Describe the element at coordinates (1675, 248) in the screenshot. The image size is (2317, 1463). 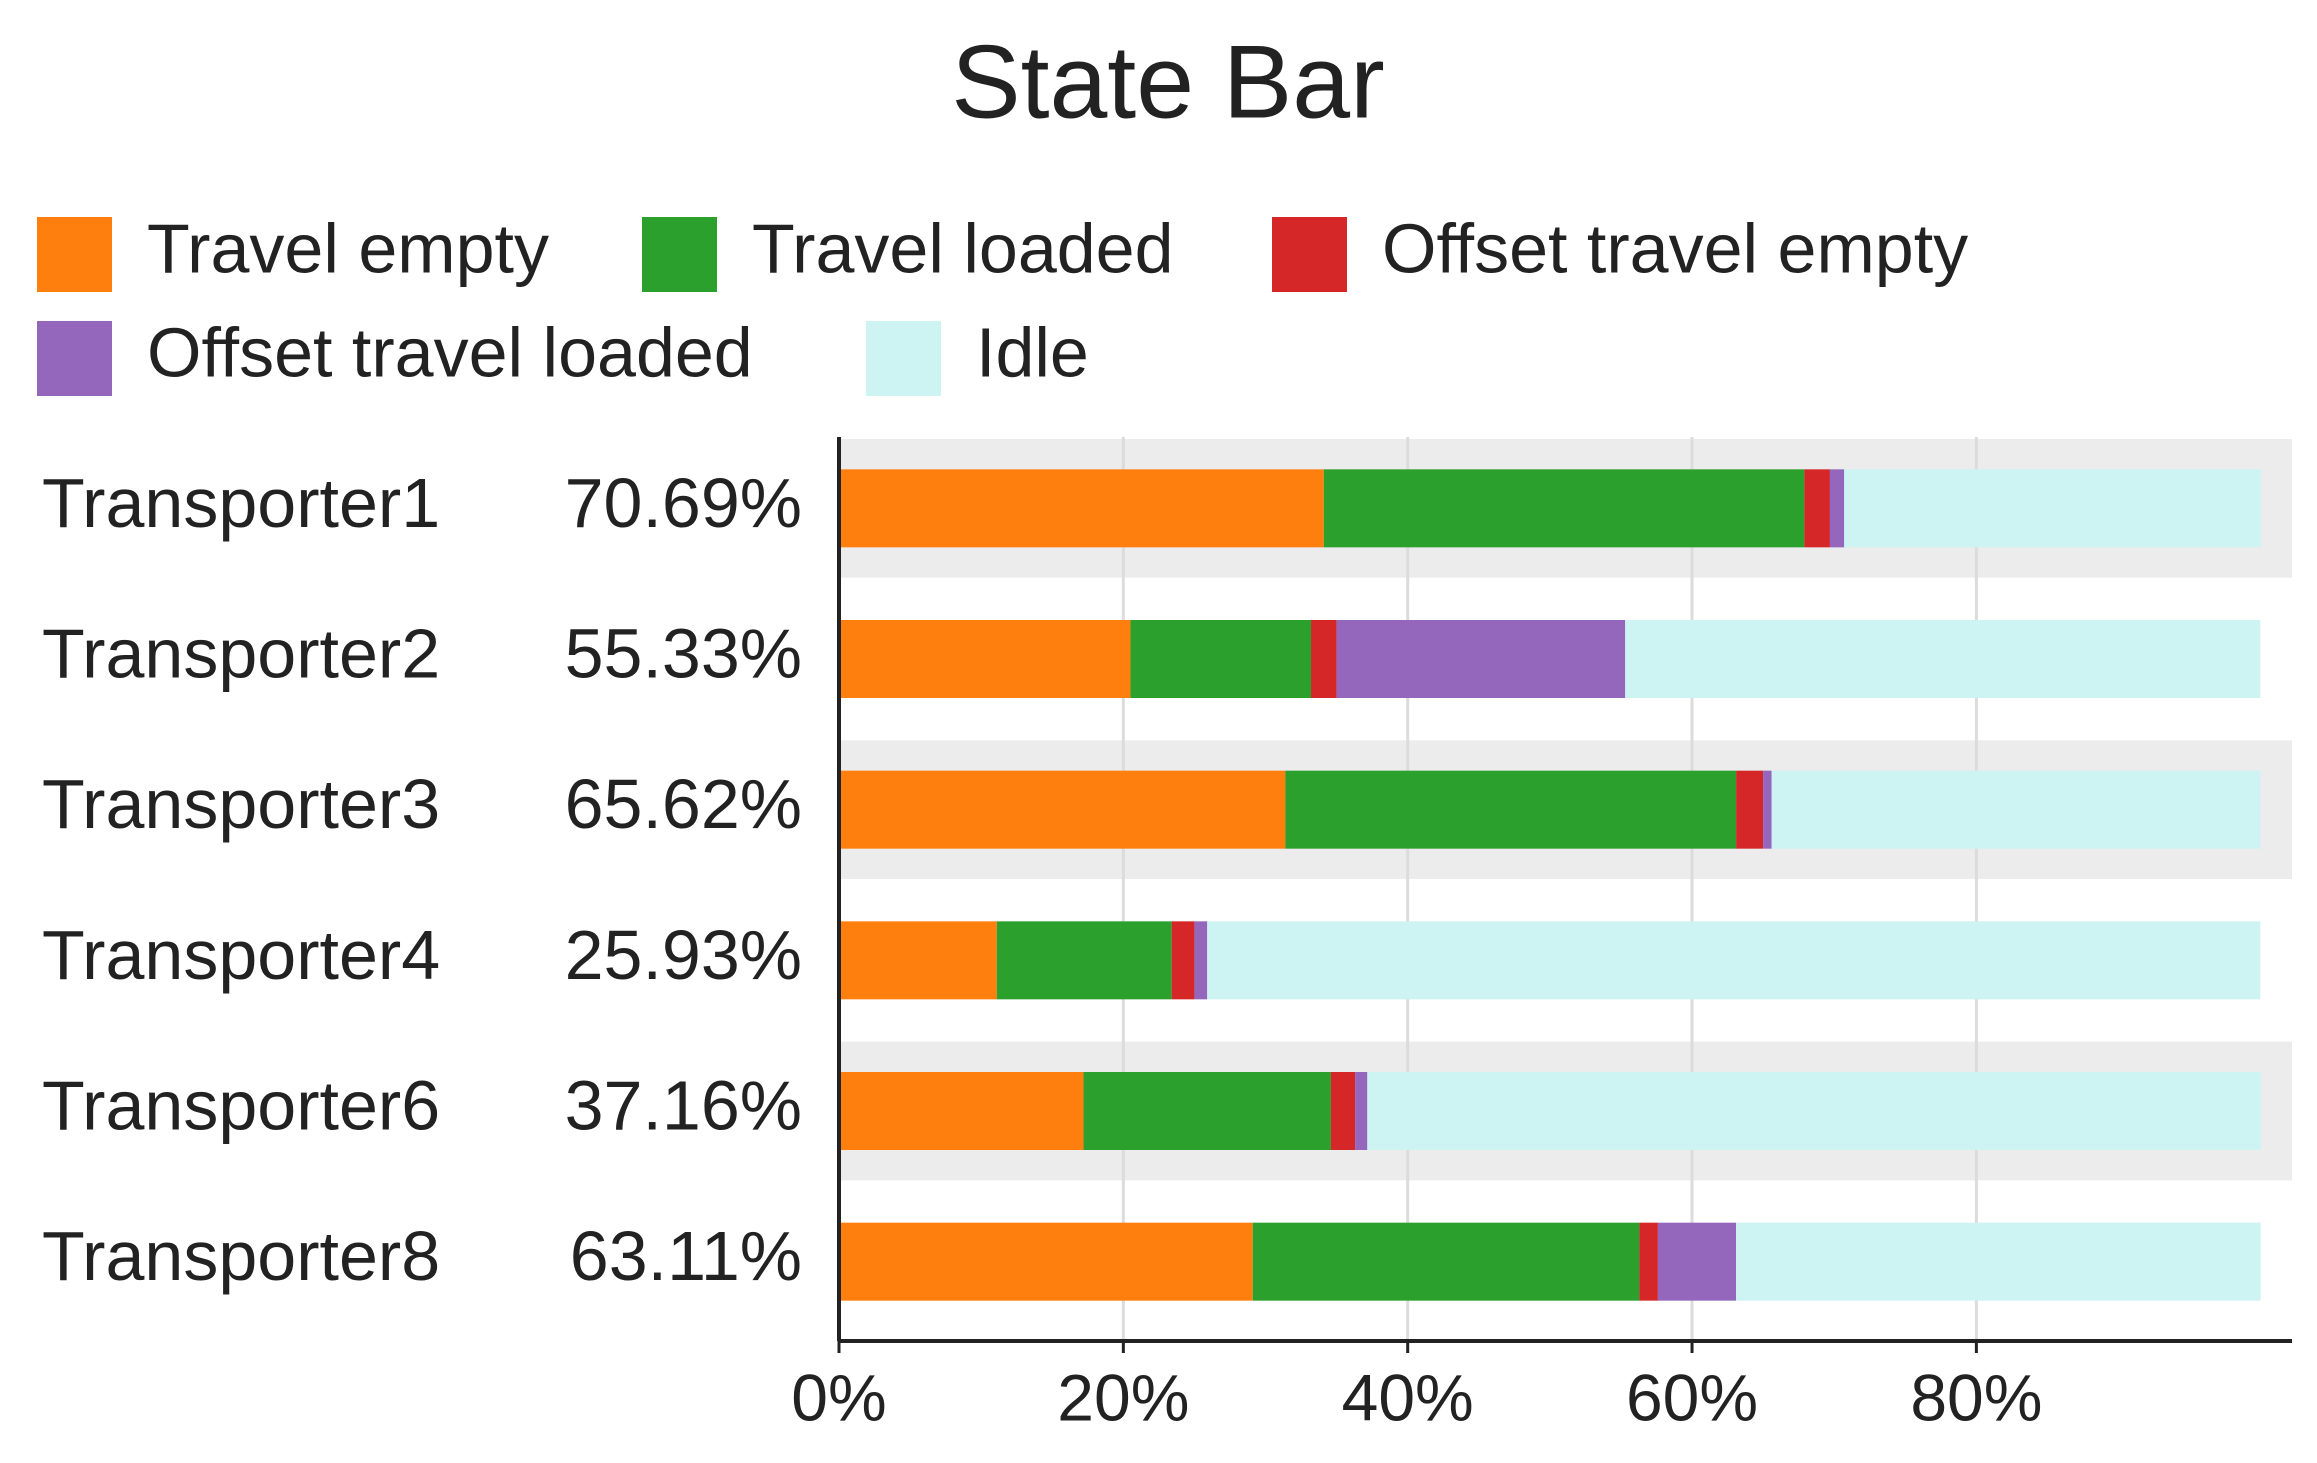
I see `legend-label: Offset travel empty` at that location.